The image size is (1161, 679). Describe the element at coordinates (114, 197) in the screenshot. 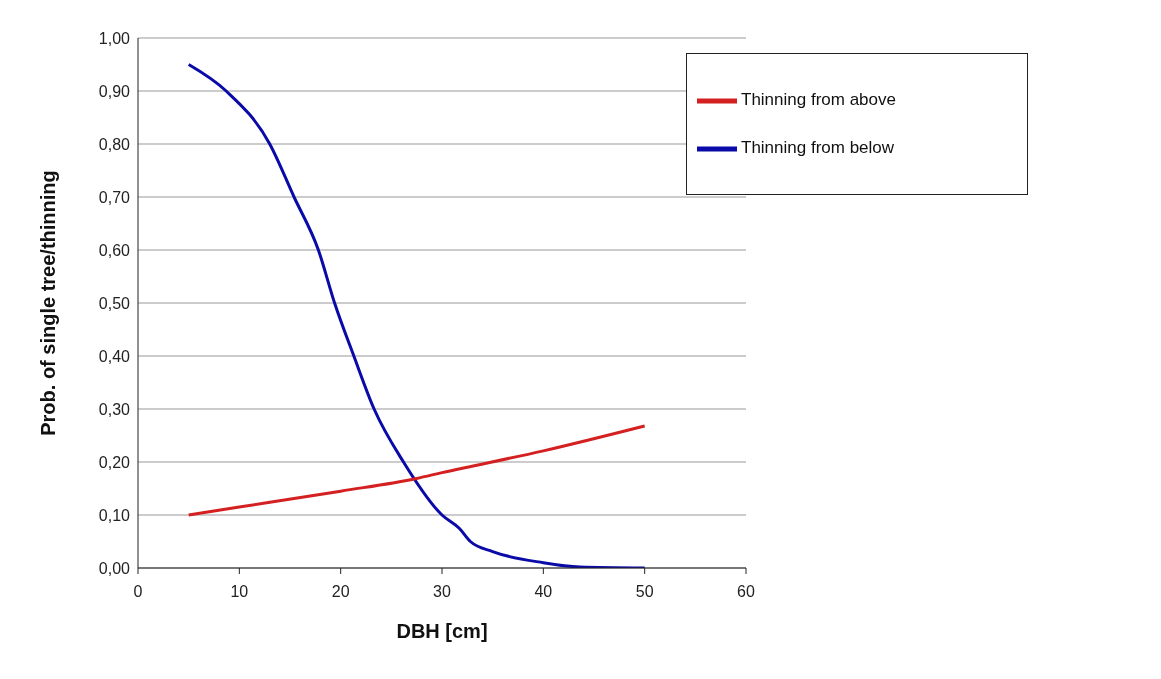

I see `y-tick-label: 0,70` at that location.